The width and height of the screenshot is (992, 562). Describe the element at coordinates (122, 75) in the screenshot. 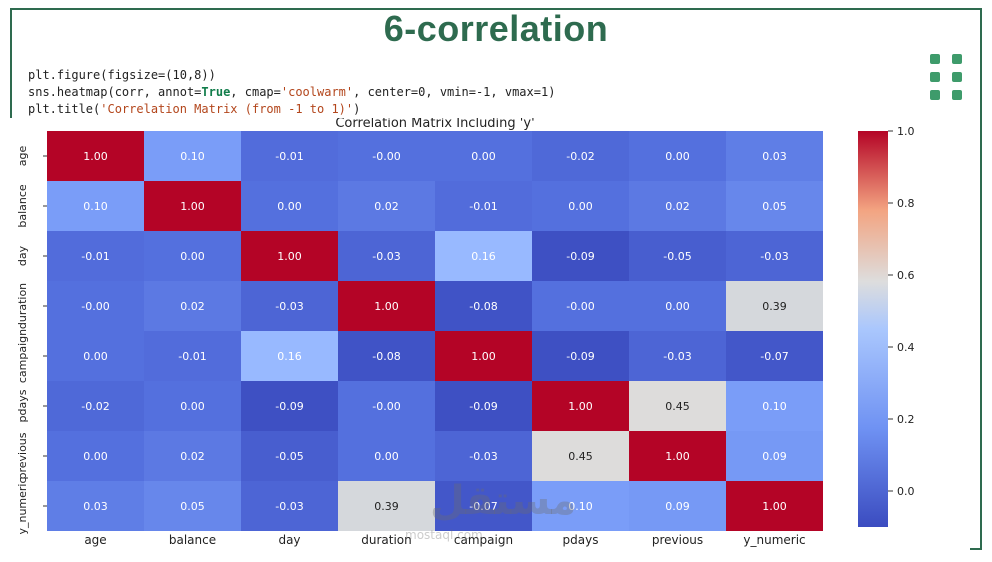

I see `code-line-1: plt.figure(figsize=(10,8))` at that location.